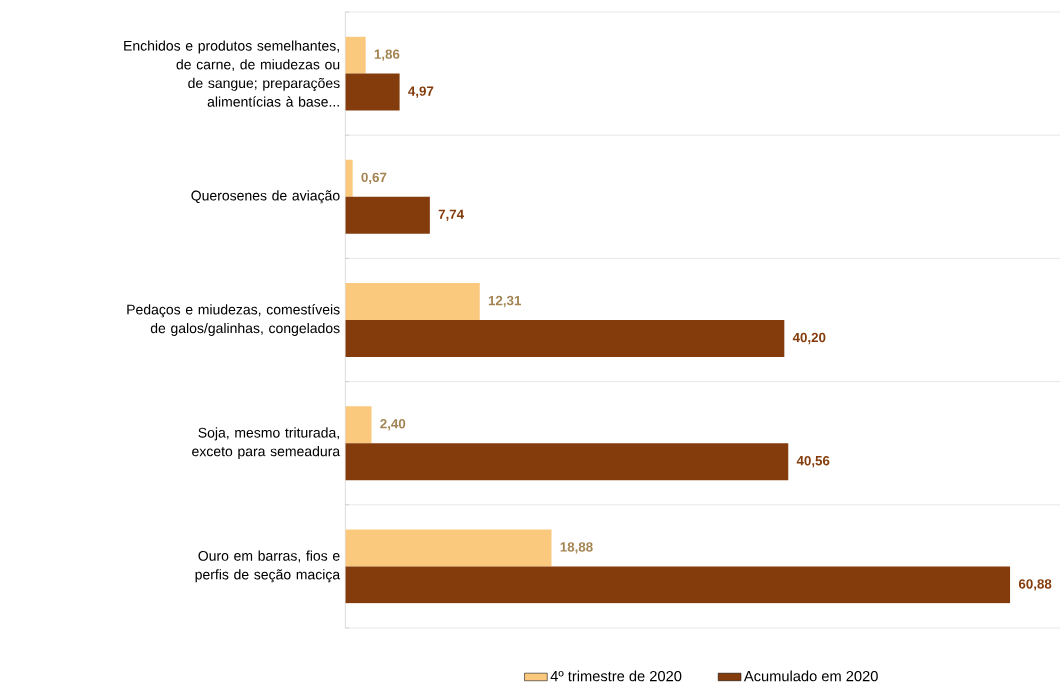 This screenshot has width=1064, height=695. Describe the element at coordinates (421, 92) in the screenshot. I see `data-label: 4,97` at that location.